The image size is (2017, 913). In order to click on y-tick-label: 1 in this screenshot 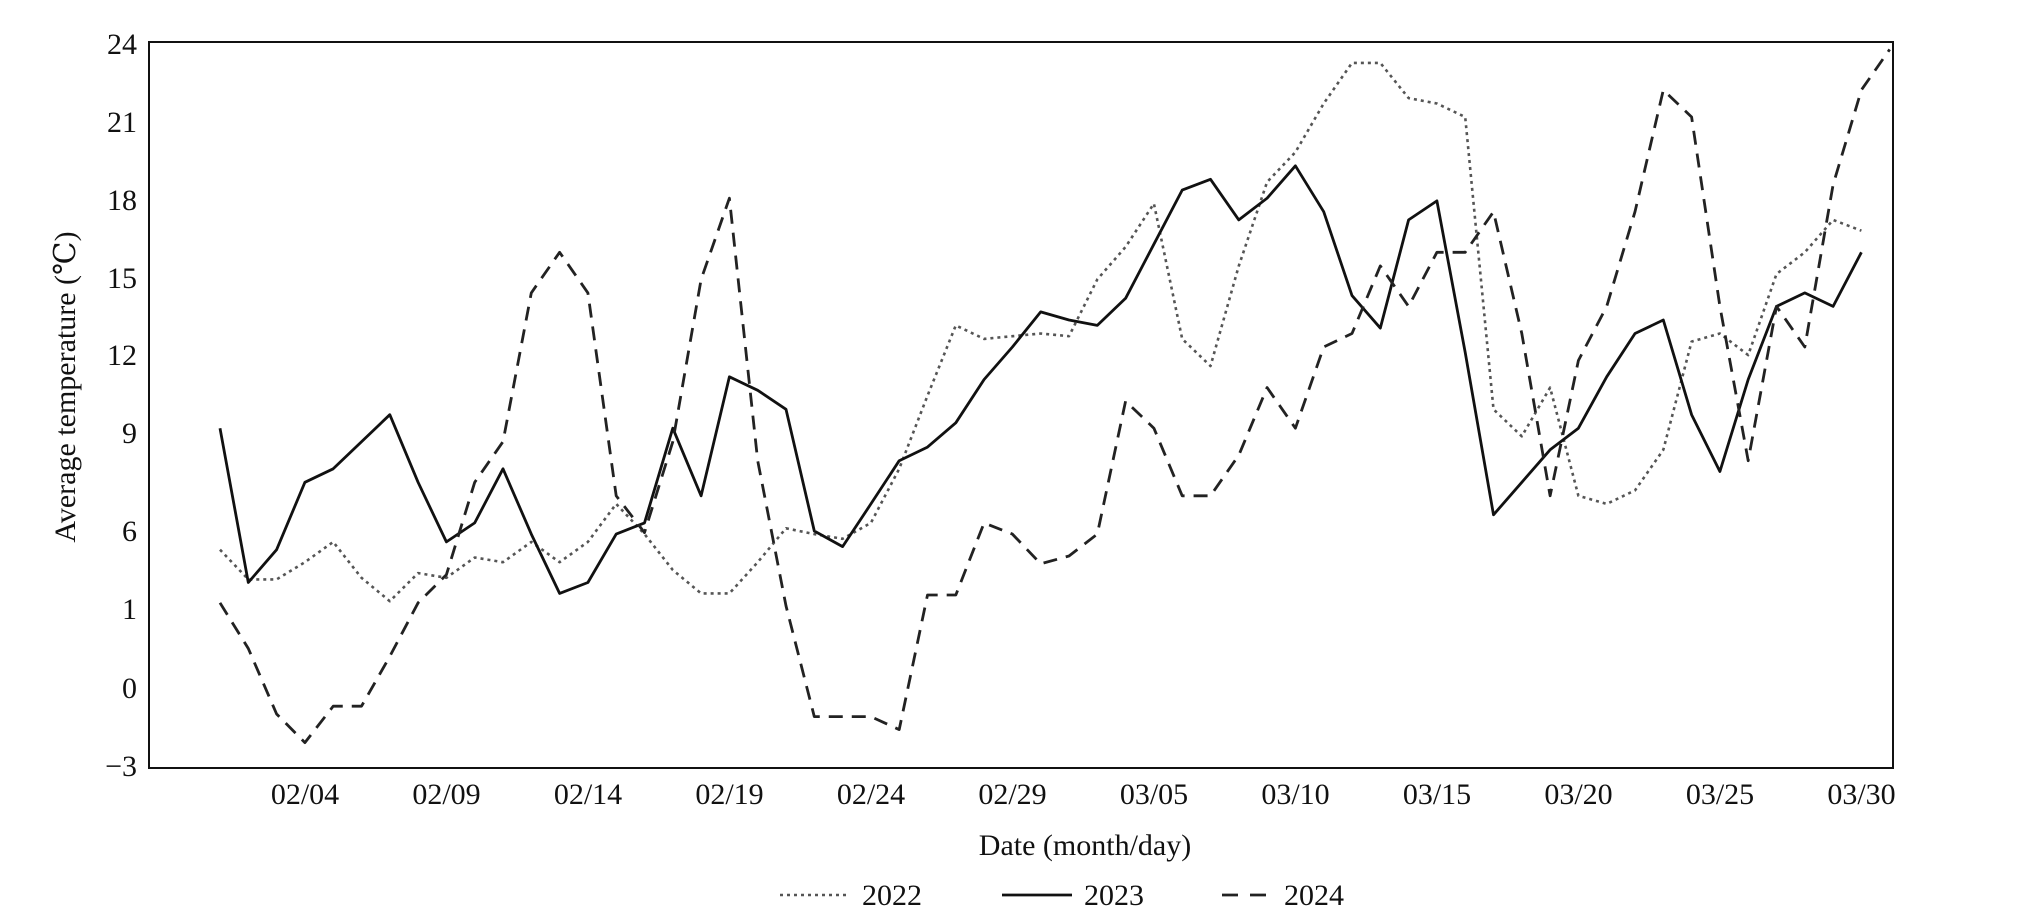, I will do `click(129, 609)`.